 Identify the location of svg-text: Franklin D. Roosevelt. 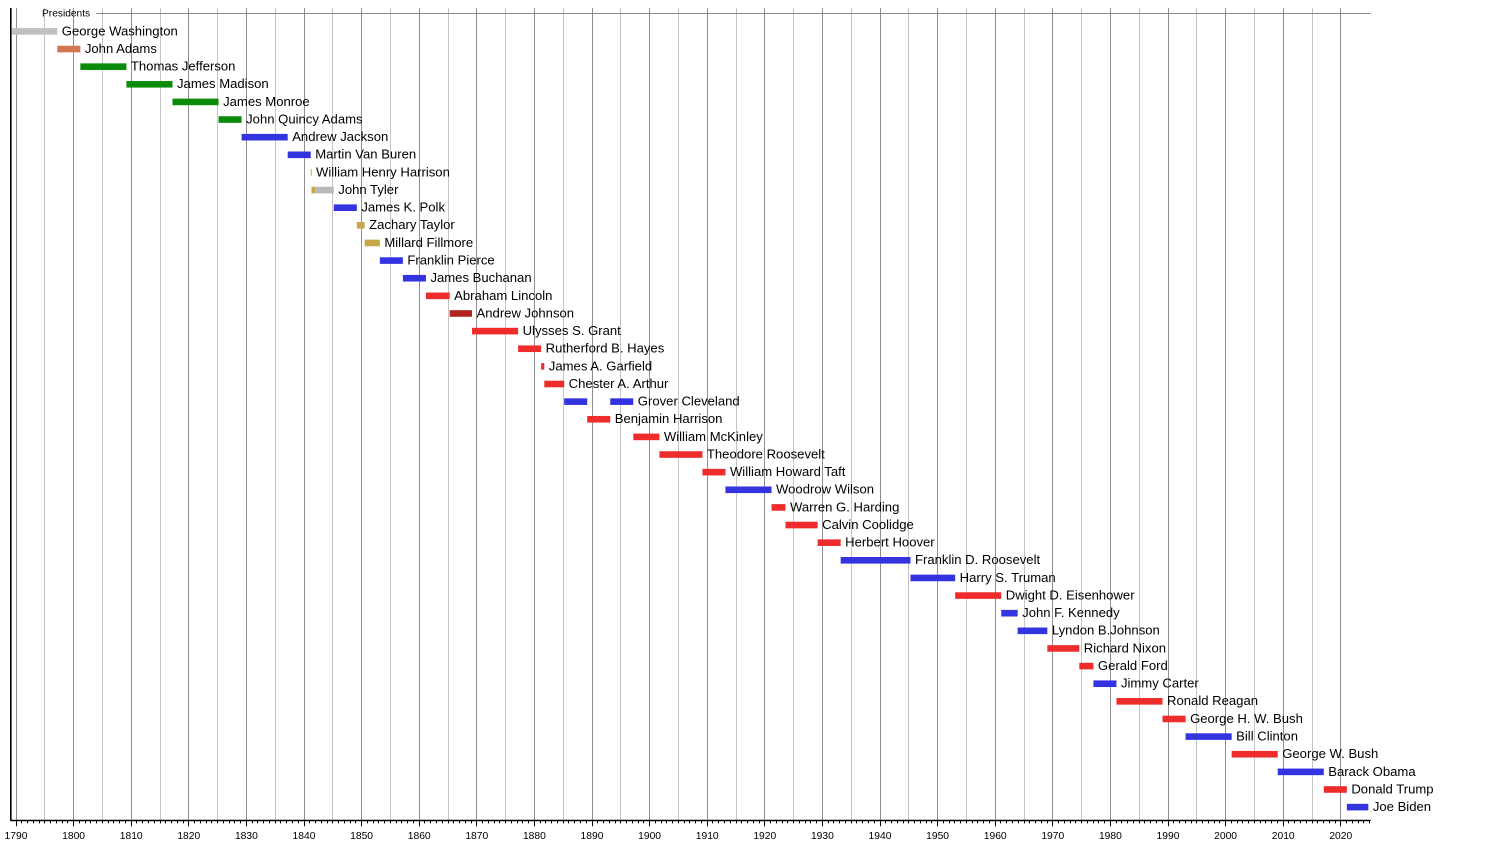
(978, 559).